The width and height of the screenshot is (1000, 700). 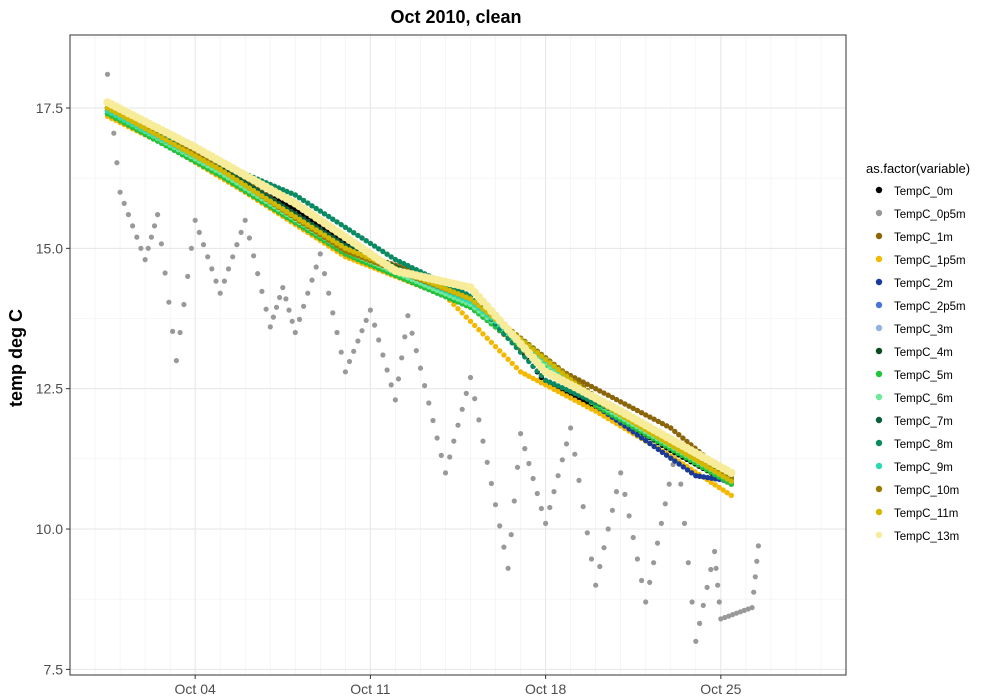 I want to click on x-tick-label: Oct 11, so click(x=370, y=689).